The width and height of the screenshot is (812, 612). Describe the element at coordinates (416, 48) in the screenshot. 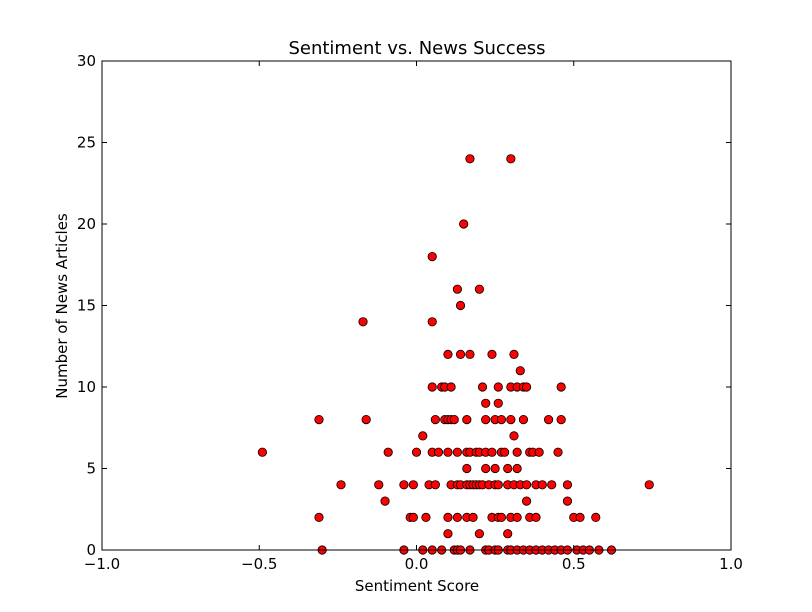

I see `chart-title: Sentiment vs. News Success` at that location.